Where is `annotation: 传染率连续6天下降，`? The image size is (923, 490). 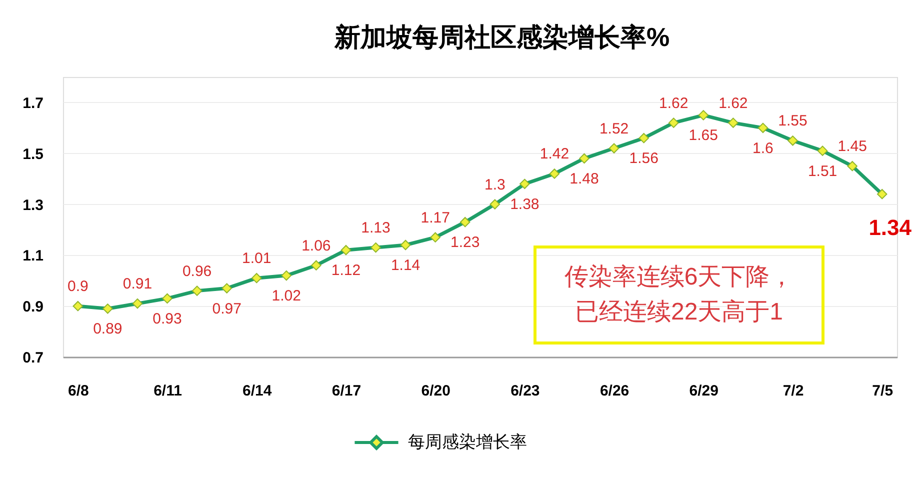 annotation: 传染率连续6天下降， is located at coordinates (679, 277).